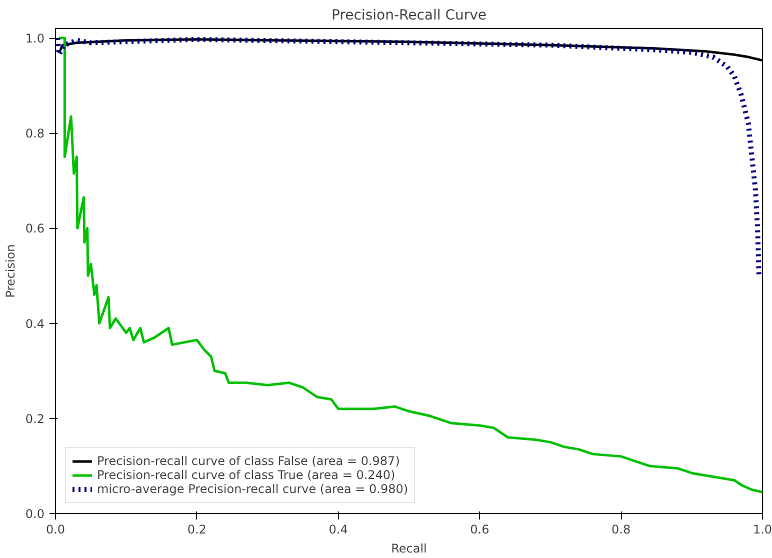 The height and width of the screenshot is (558, 772). What do you see at coordinates (409, 16) in the screenshot?
I see `chart-title: Precision-Recall Curve` at bounding box center [409, 16].